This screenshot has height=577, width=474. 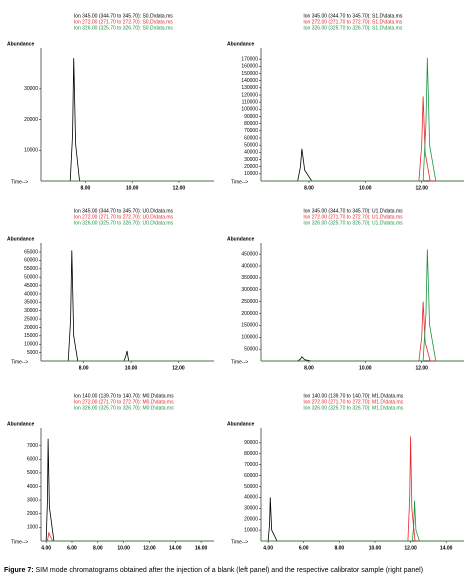 I want to click on x-tick-label: 6.00, so click(x=72, y=548).